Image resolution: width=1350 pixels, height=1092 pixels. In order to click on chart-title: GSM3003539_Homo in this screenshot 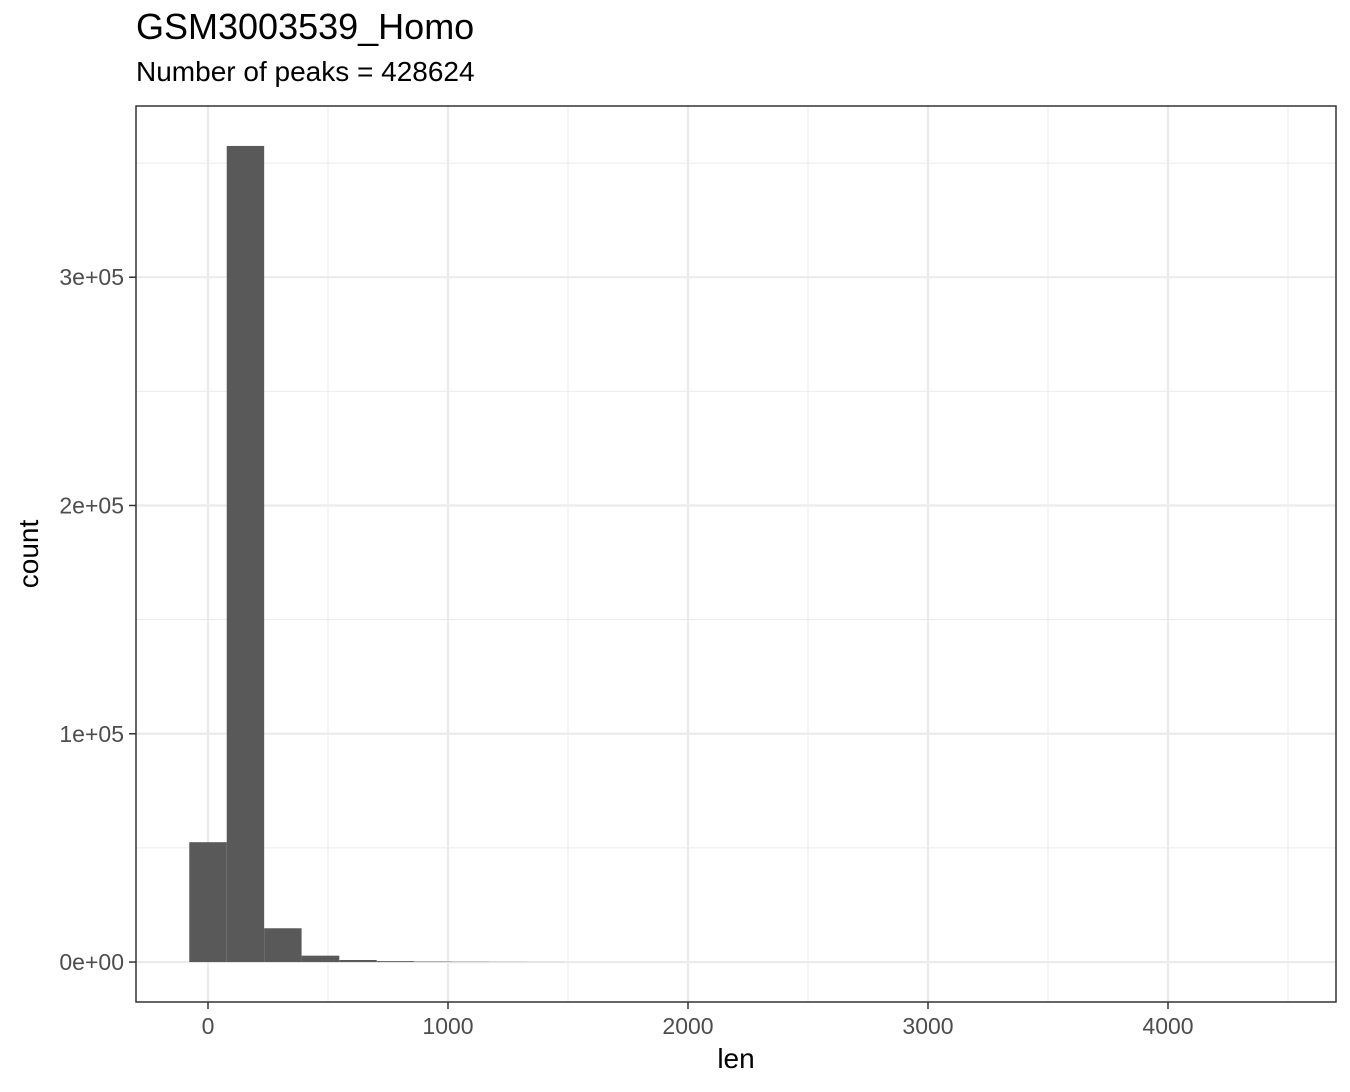, I will do `click(305, 26)`.